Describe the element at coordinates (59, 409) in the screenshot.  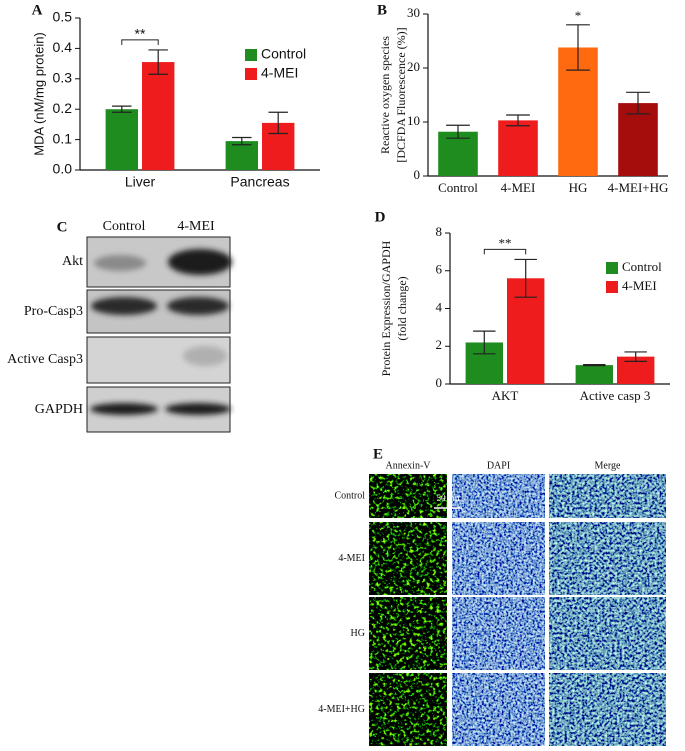
I see `blot-row-label: GAPDH` at that location.